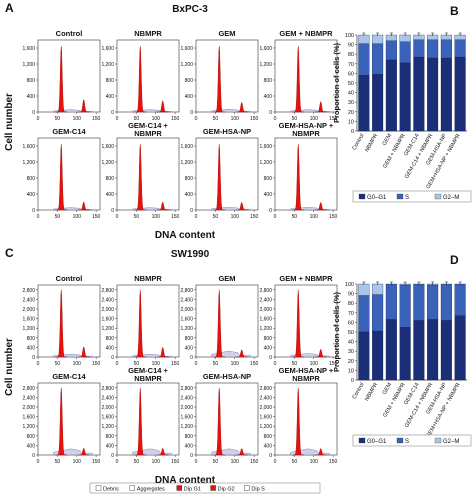 The width and height of the screenshot is (474, 495). I want to click on histogram-title: GEM-C14 +, so click(148, 370).